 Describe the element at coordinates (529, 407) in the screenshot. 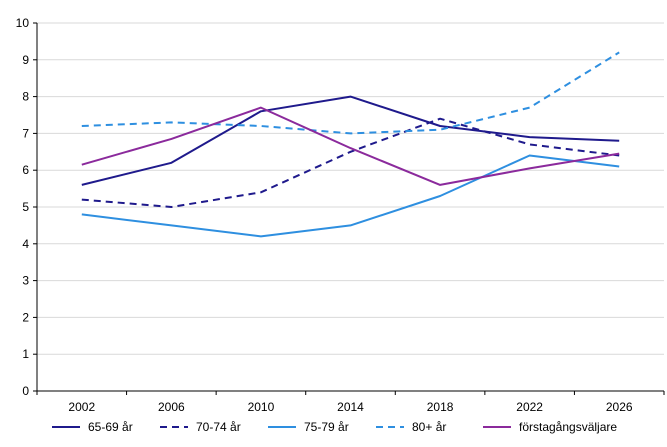

I see `x-tick-label: 2022` at that location.